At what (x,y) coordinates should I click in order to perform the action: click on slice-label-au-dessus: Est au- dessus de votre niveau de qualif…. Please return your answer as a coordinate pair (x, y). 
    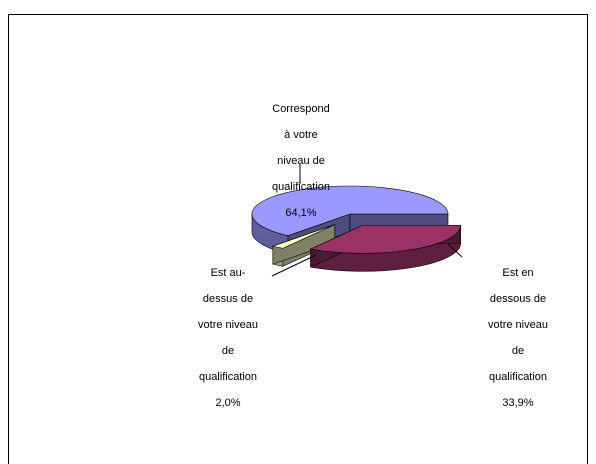
    Looking at the image, I should click on (228, 338).